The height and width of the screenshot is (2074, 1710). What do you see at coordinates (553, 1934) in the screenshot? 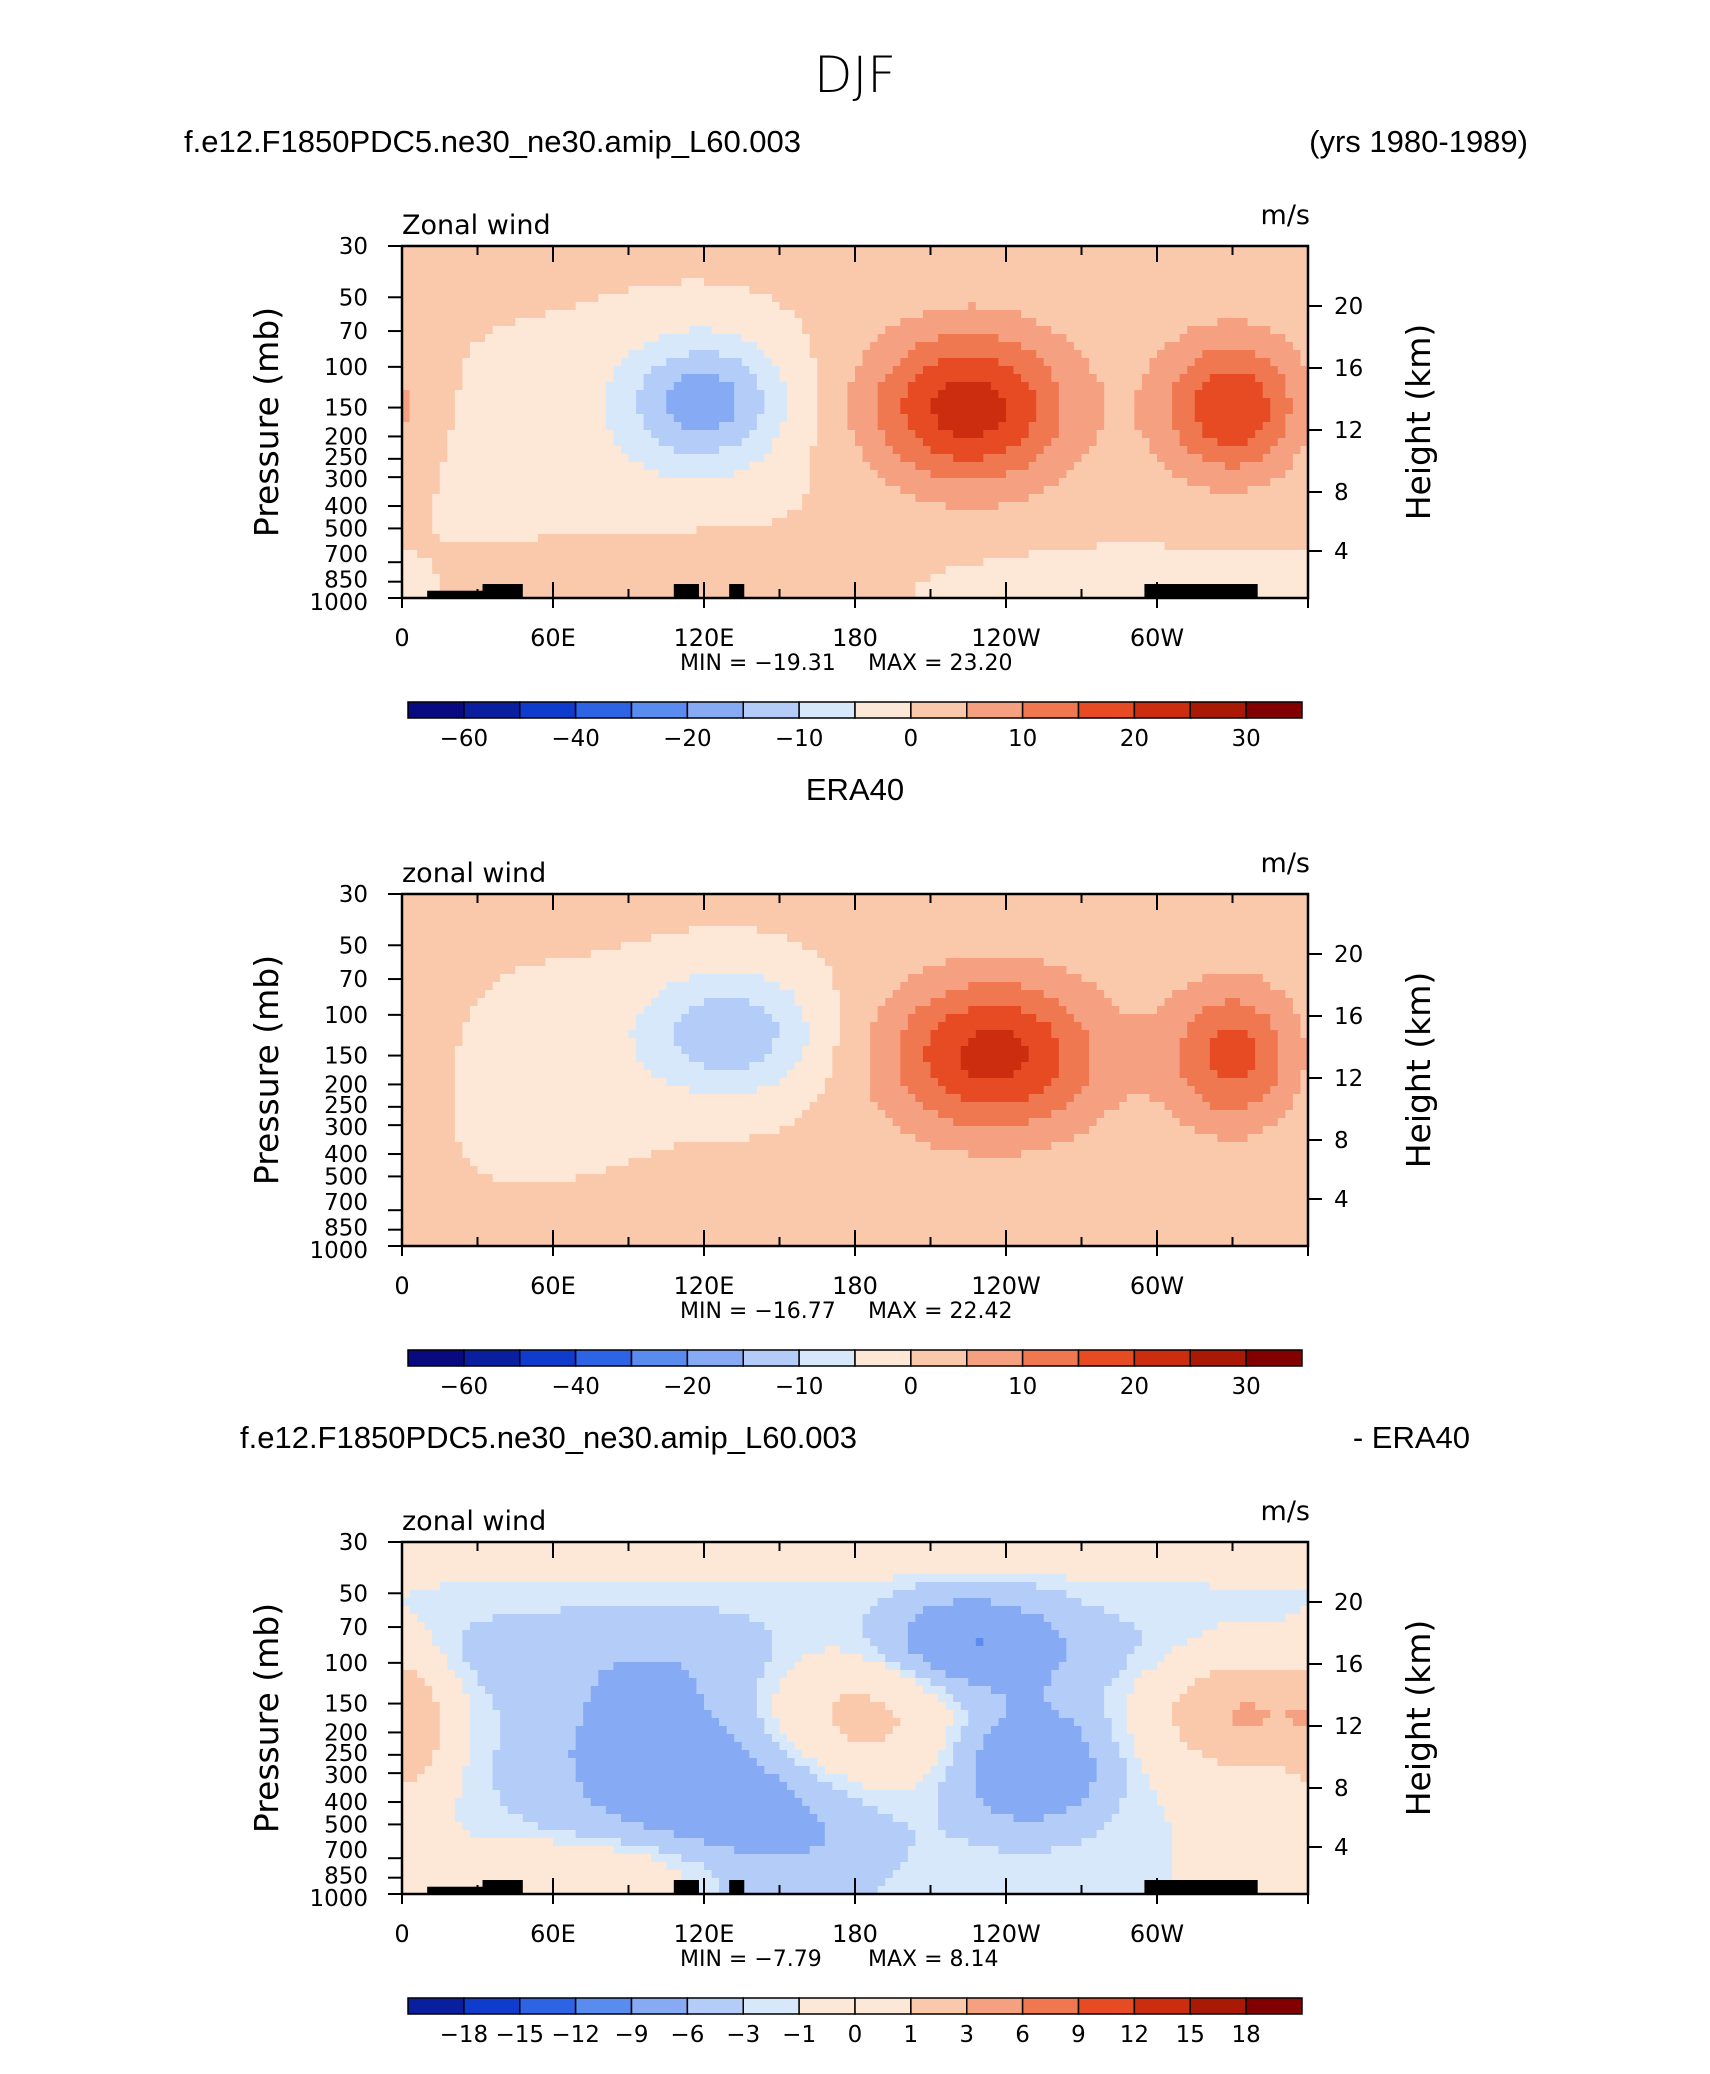
I see `x-tick-label: 60E` at bounding box center [553, 1934].